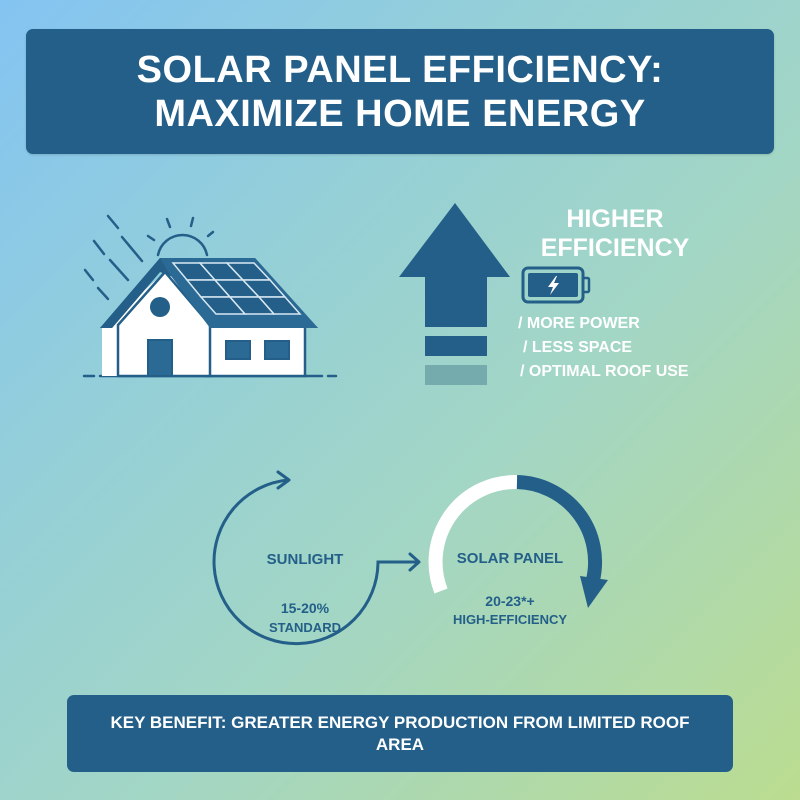 This screenshot has width=800, height=800. Describe the element at coordinates (594, 592) in the screenshot. I see `panel-ring-arrowhead-icon` at that location.